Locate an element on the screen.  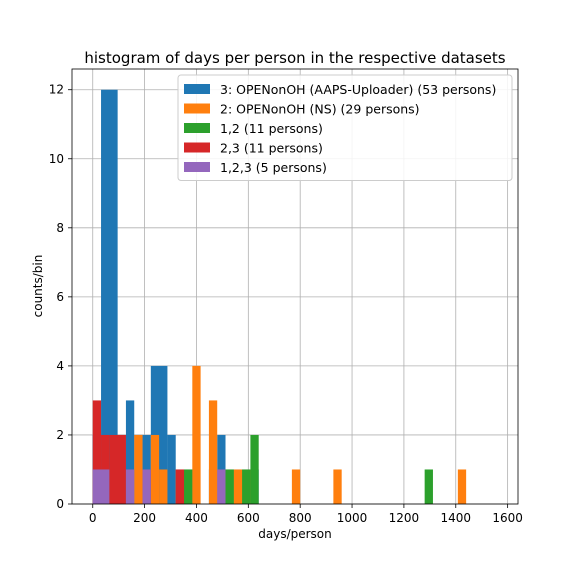
legend-label: 3: OPENonOH (AAPS-Uploader) (53 persons) is located at coordinates (358, 89).